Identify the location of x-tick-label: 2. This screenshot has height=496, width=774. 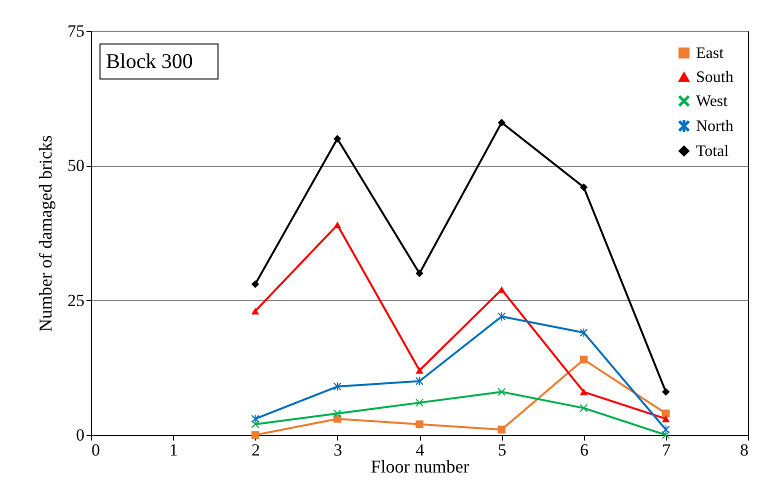
(256, 450).